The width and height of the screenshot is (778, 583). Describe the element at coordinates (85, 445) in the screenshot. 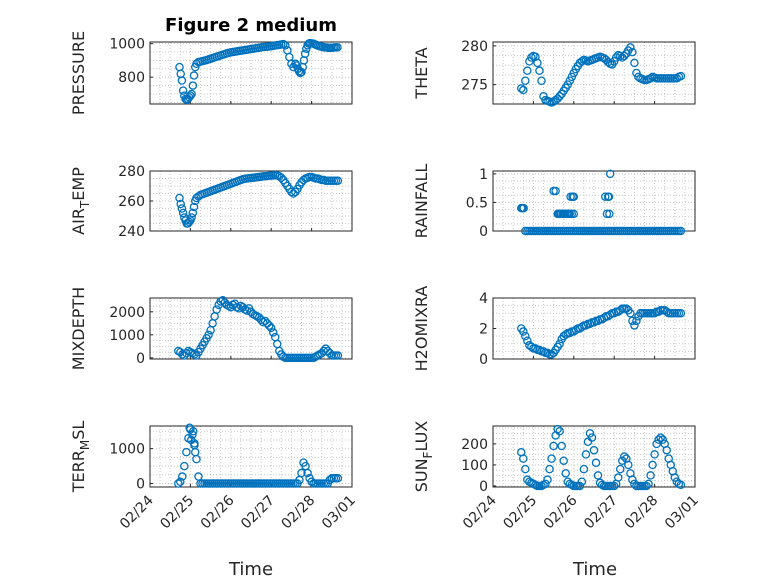

I see `y-axis-label-subscript: M` at that location.